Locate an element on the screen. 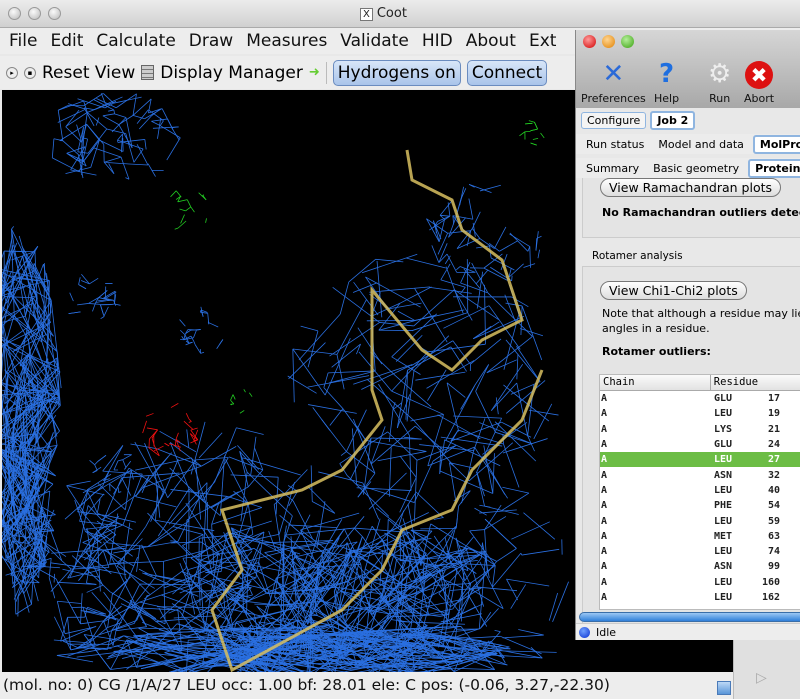  stop-icon: ▪ is located at coordinates (30, 72).